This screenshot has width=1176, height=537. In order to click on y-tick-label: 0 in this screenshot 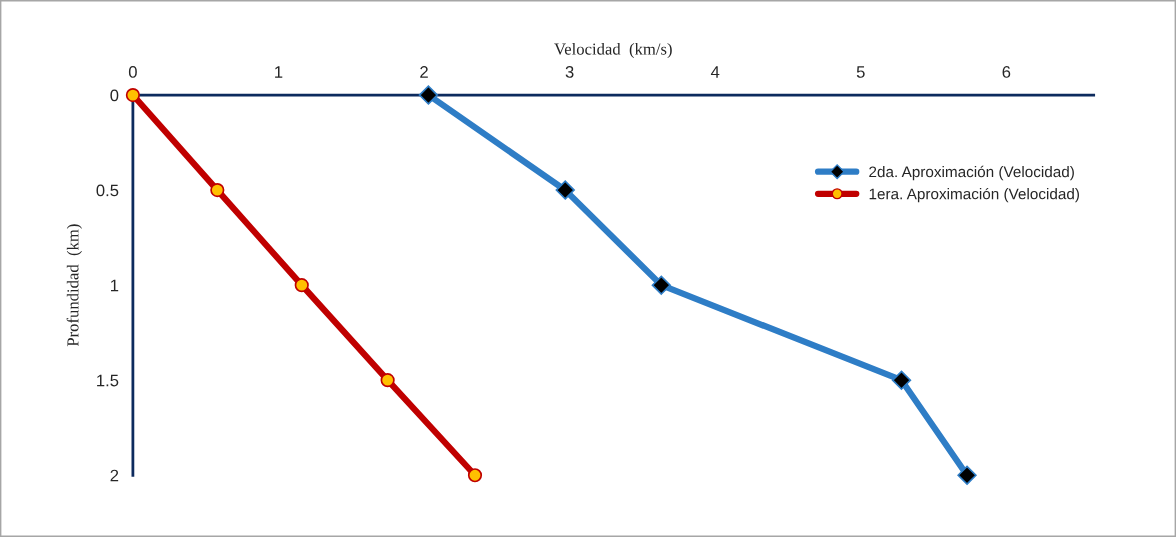, I will do `click(114, 95)`.